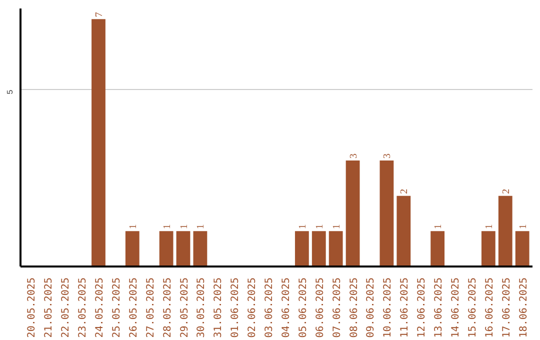  I want to click on x-tick-label: 23.05.2025, so click(83, 307).